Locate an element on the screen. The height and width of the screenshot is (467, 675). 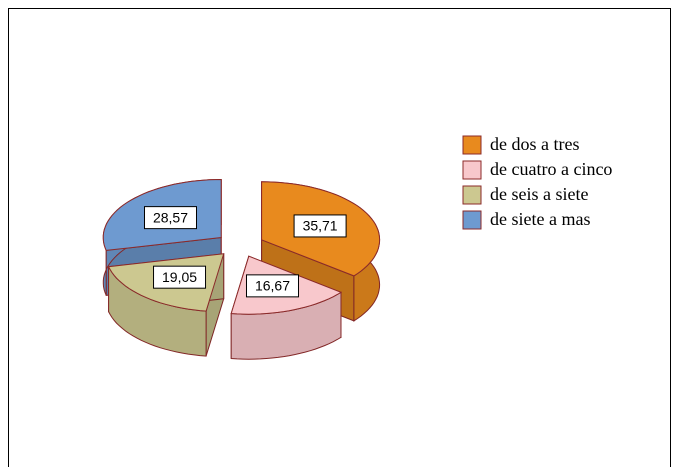
data-label: 19,05 is located at coordinates (179, 277).